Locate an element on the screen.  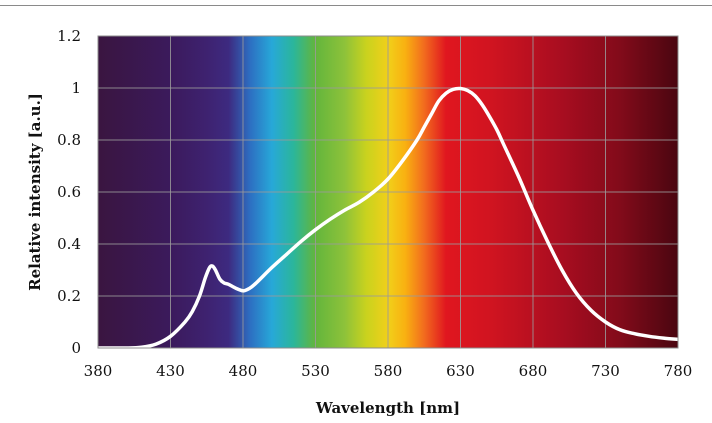
x-tick-label: 630 is located at coordinates (460, 371).